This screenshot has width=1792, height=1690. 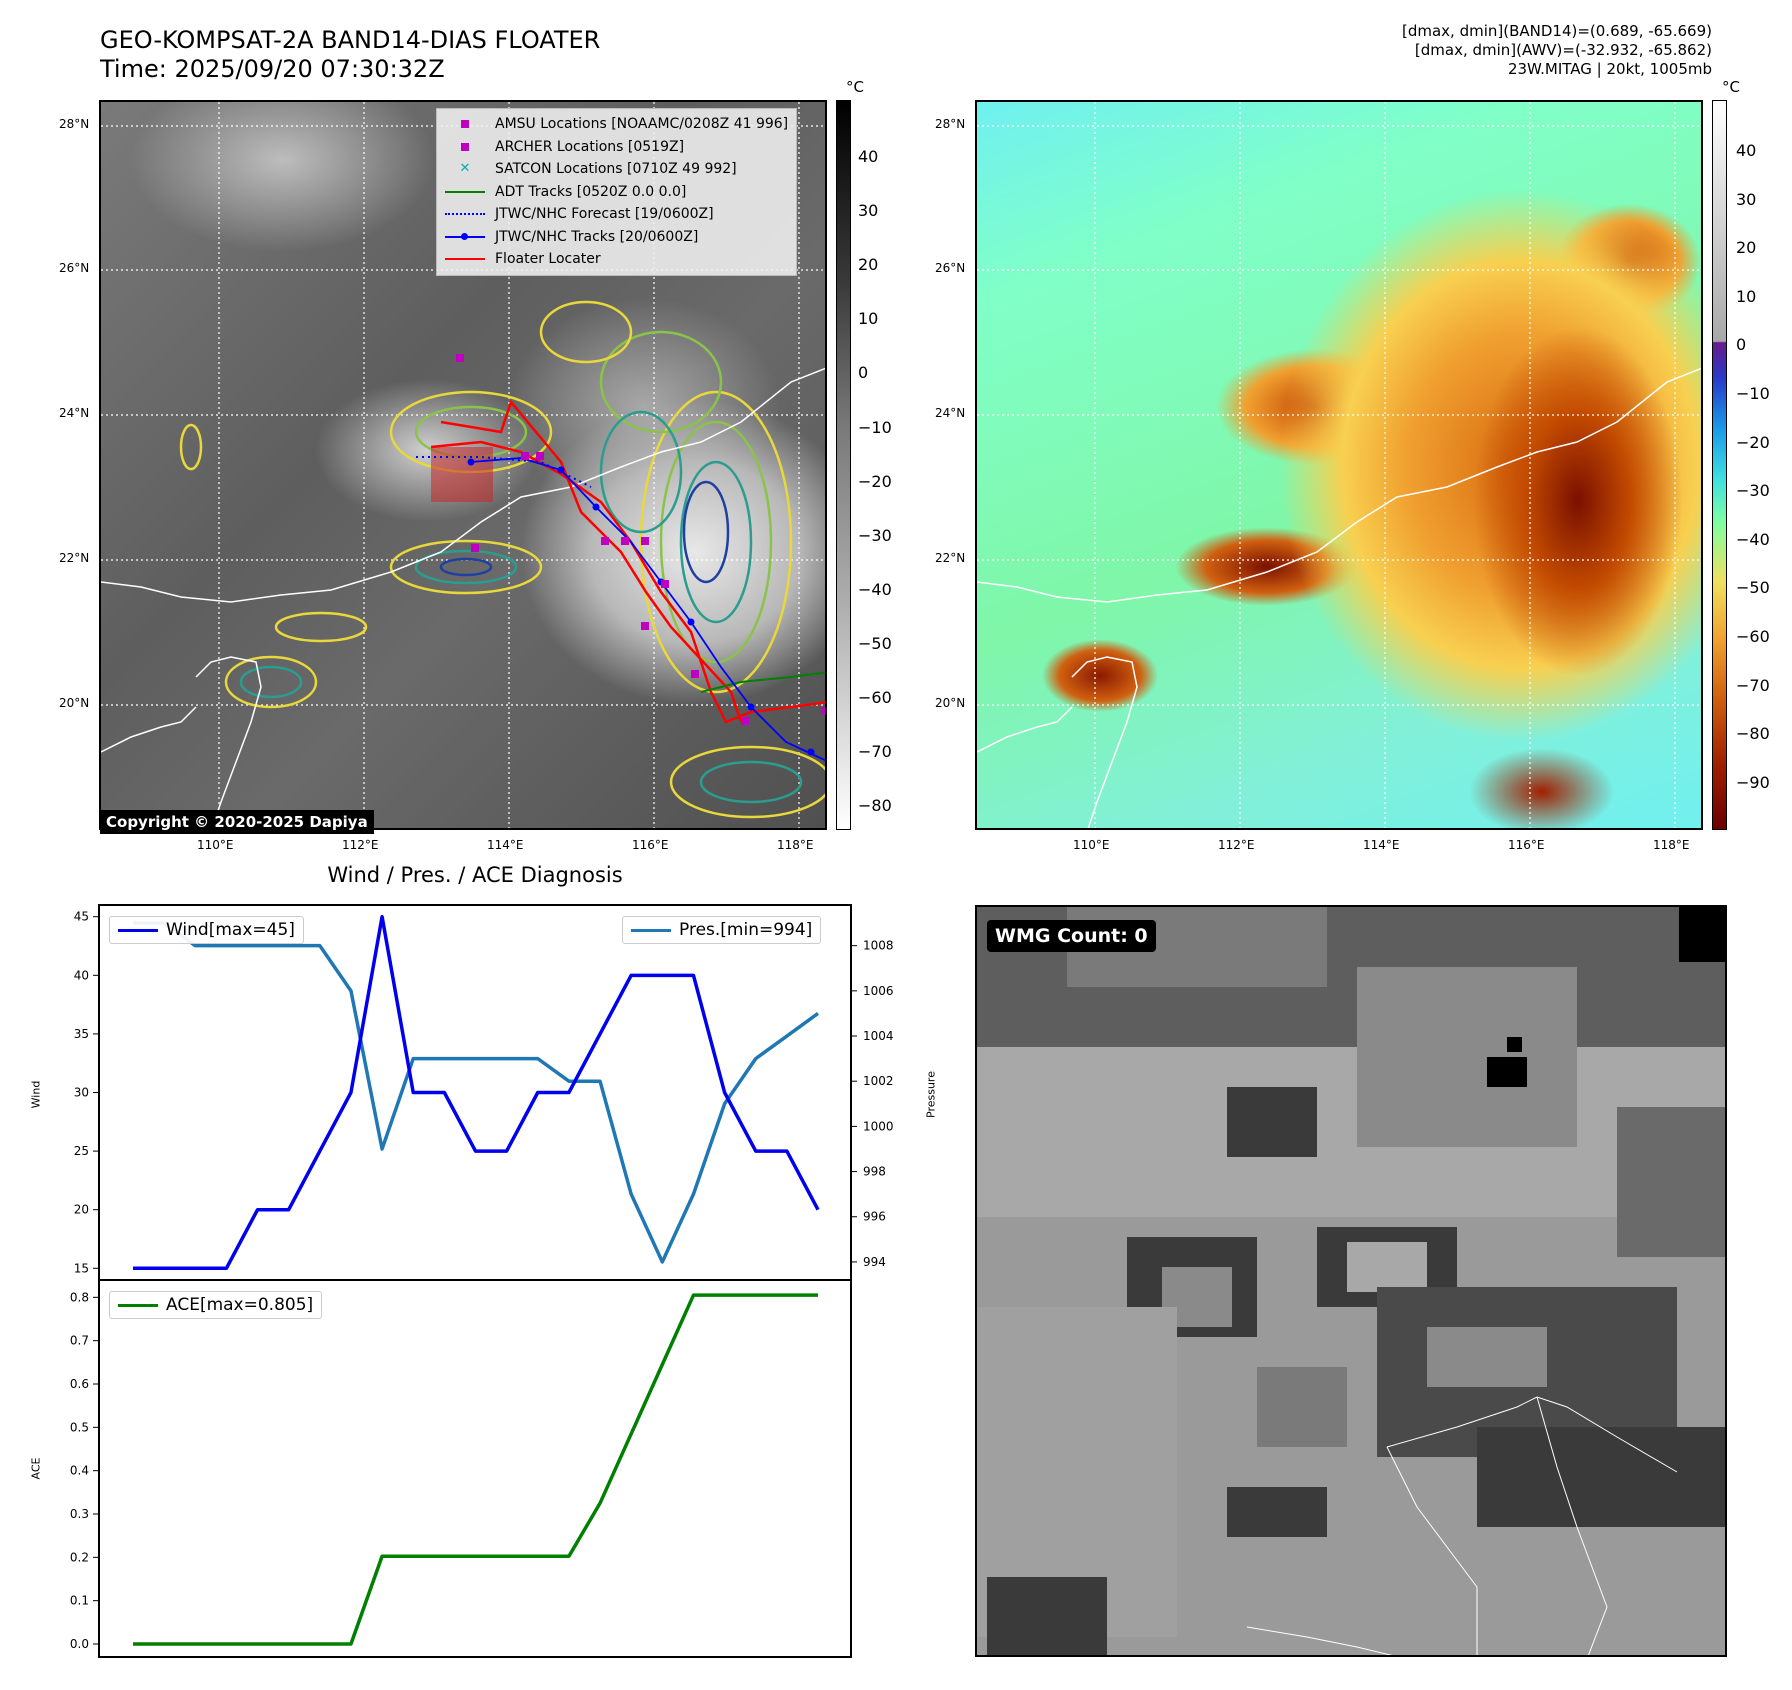 I want to click on dotted-line-icon, so click(x=465, y=214).